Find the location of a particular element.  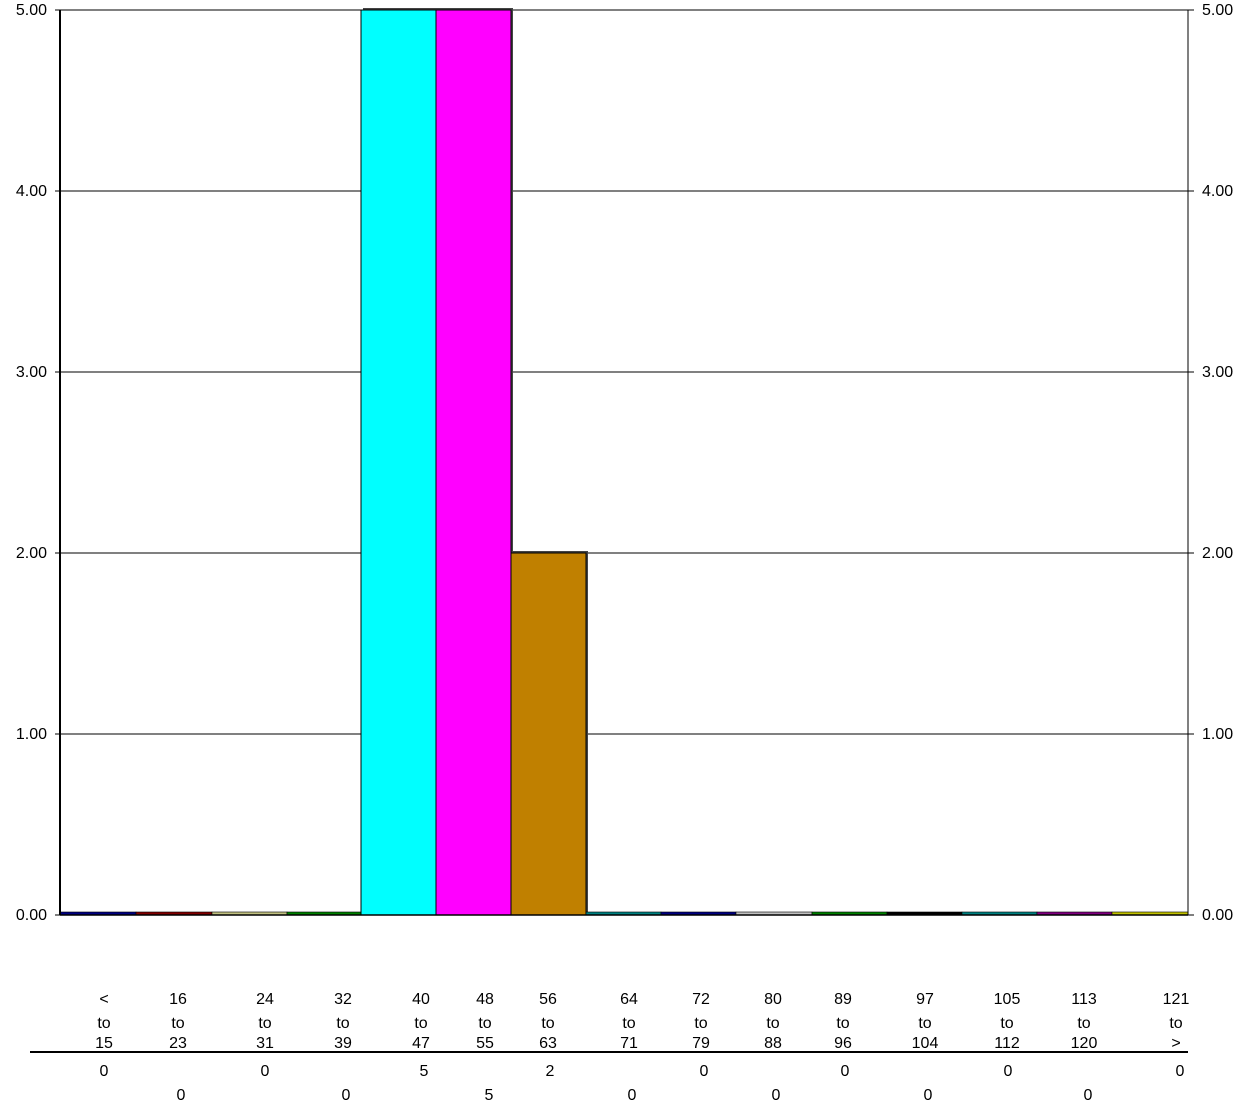

y-tick-label-left: 5.00 is located at coordinates (31, 10).